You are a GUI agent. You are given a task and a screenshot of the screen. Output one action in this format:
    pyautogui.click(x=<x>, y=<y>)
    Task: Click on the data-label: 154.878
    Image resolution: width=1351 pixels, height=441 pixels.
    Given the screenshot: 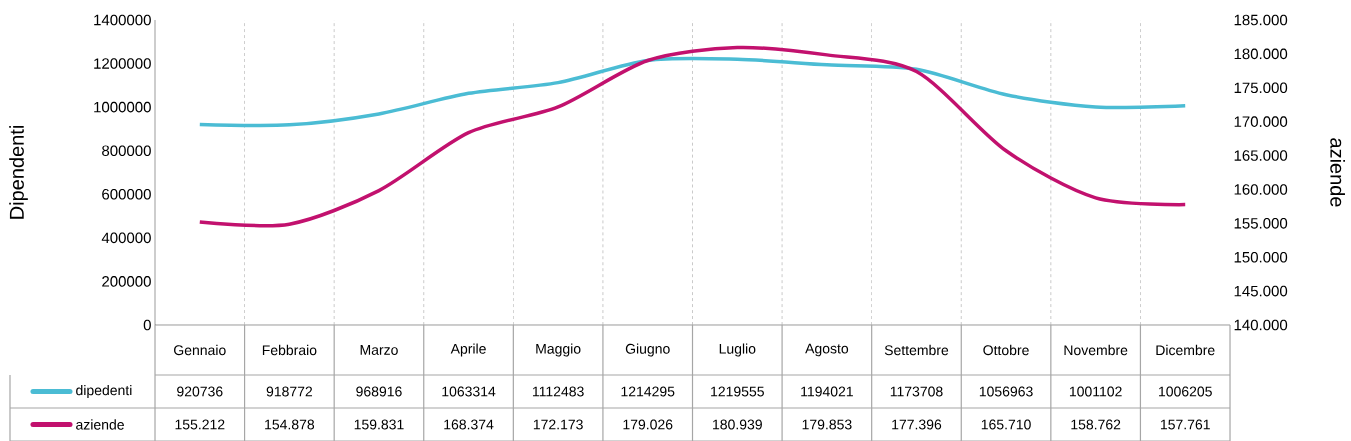 What is the action you would take?
    pyautogui.click(x=290, y=424)
    